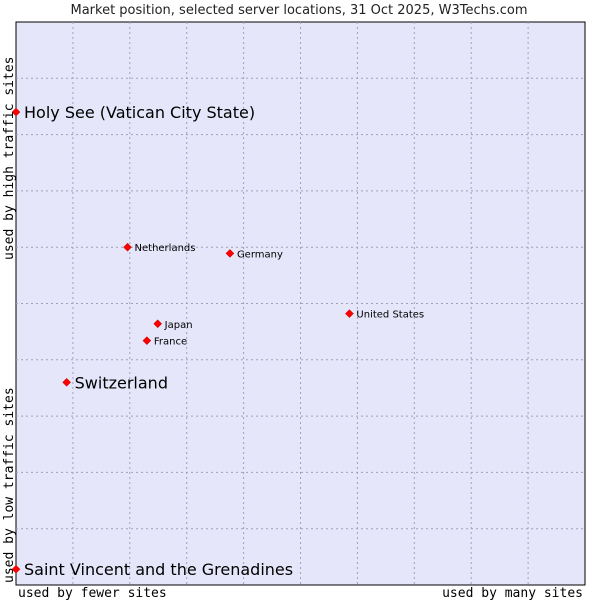  Describe the element at coordinates (9, 485) in the screenshot. I see `y-axis-label-bottom: used by low traffic sites` at that location.